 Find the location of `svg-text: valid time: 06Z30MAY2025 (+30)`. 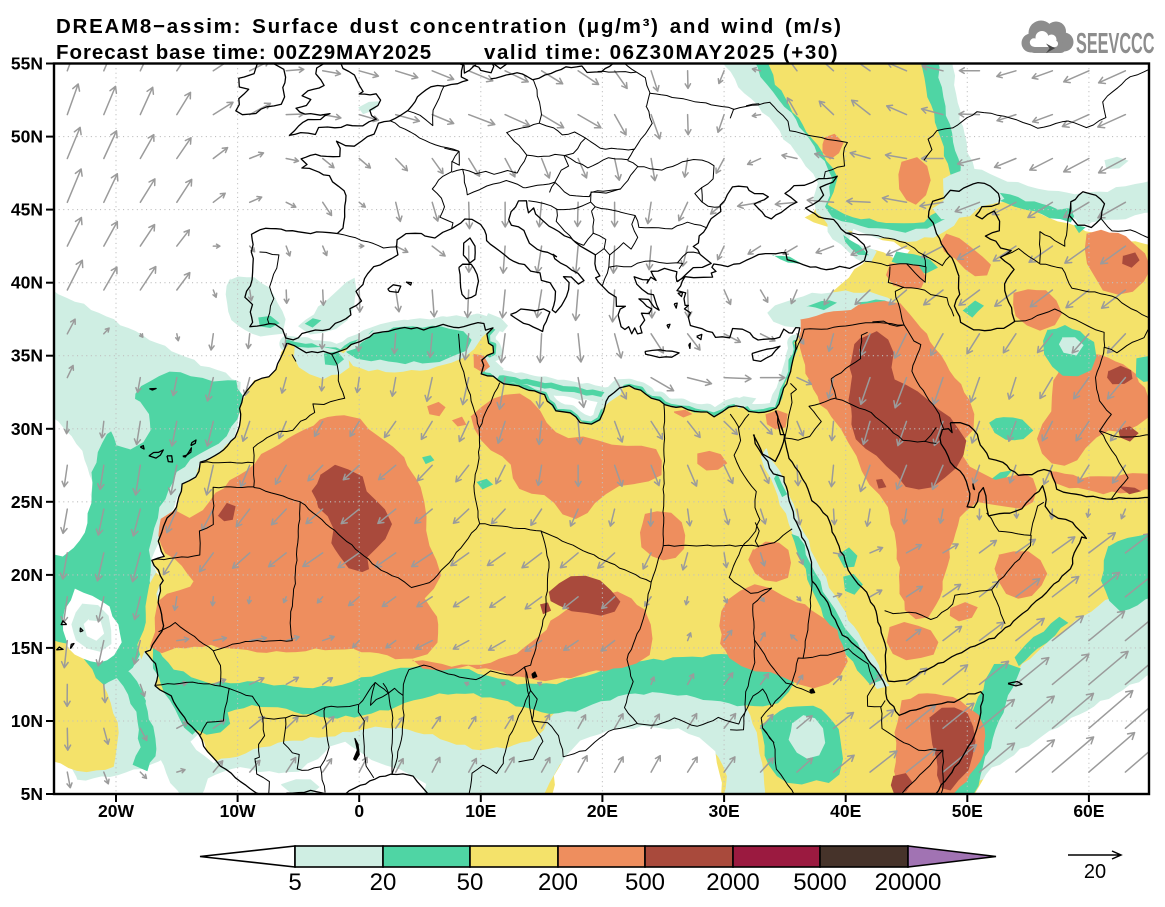

svg-text: valid time: 06Z30MAY2025 (+30) is located at coordinates (661, 52).